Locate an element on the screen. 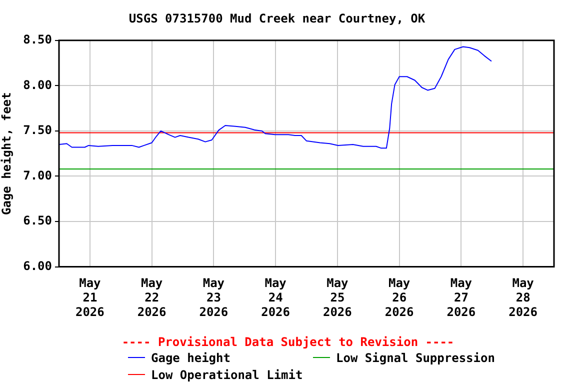 This screenshot has width=576, height=384. x-tick-label: May 27 2026 is located at coordinates (461, 297).